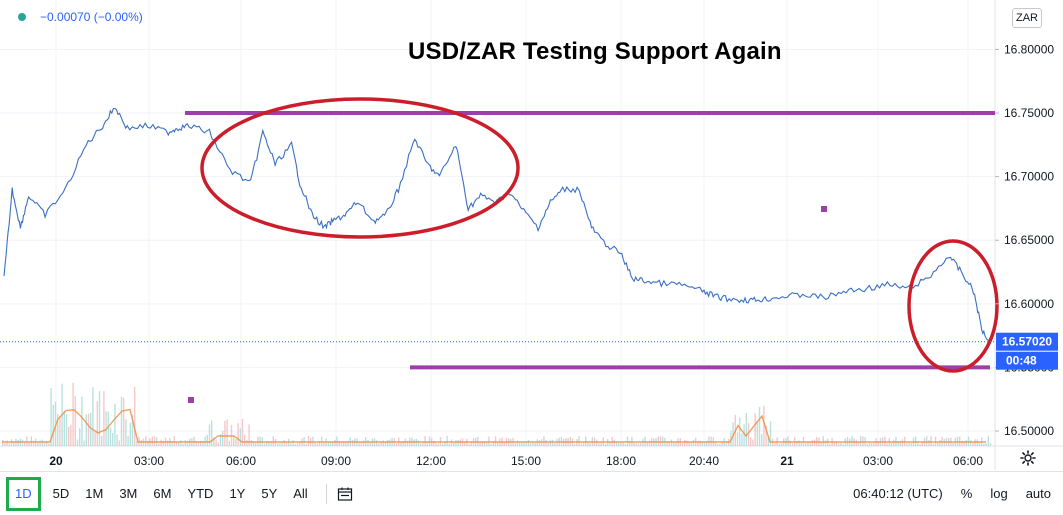  Describe the element at coordinates (1027, 18) in the screenshot. I see `currency-badge: ZAR` at that location.